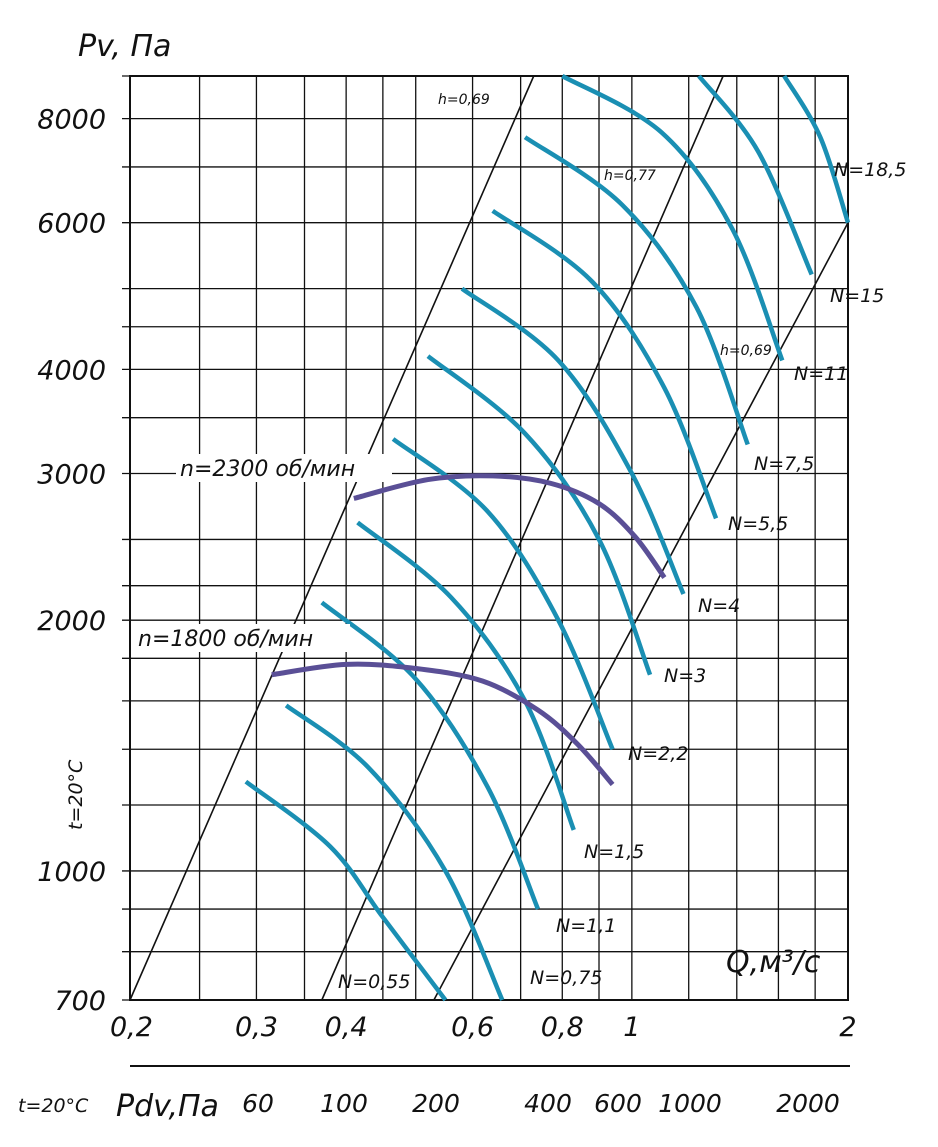  Describe the element at coordinates (821, 374) in the screenshot. I see `power-curve-label: N=11` at that location.